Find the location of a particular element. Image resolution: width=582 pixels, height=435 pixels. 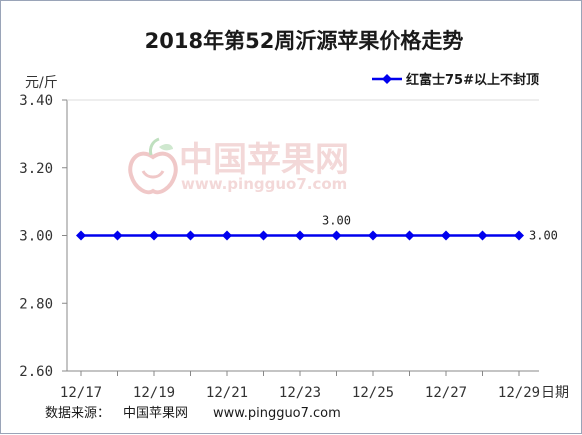

y-axis-ticks: 3.40 3.20 3.00 2.80 2.60 is located at coordinates (43, 236).